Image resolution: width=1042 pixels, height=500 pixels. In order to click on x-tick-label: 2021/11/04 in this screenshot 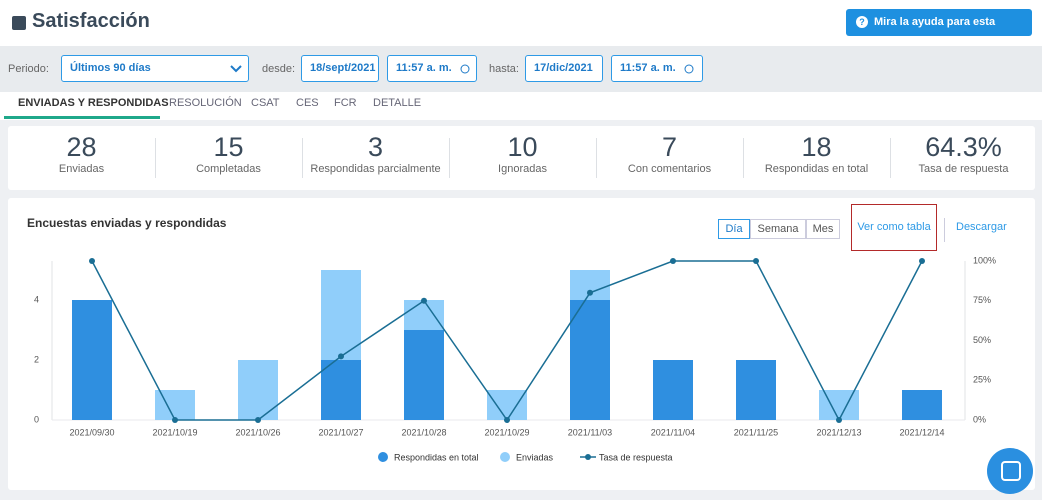, I will do `click(673, 432)`.